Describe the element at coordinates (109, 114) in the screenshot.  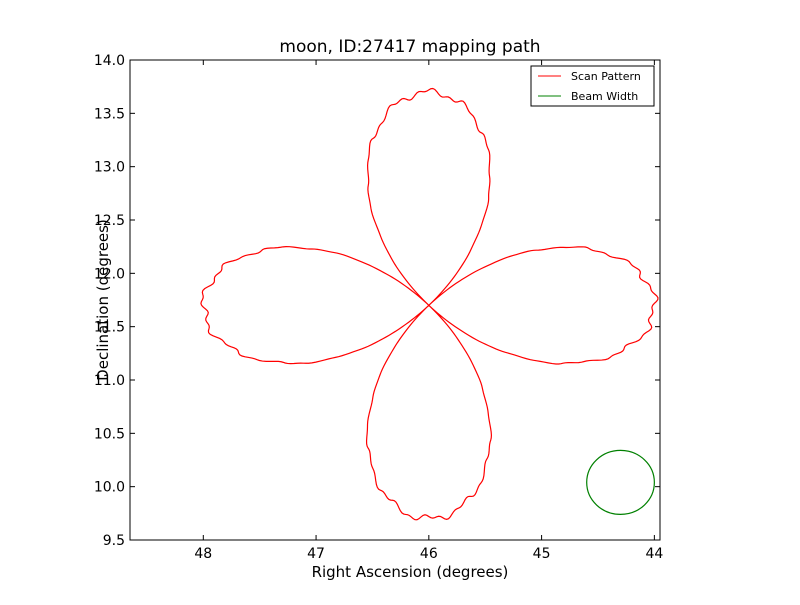
I see `y-tick-label: 13.5` at that location.